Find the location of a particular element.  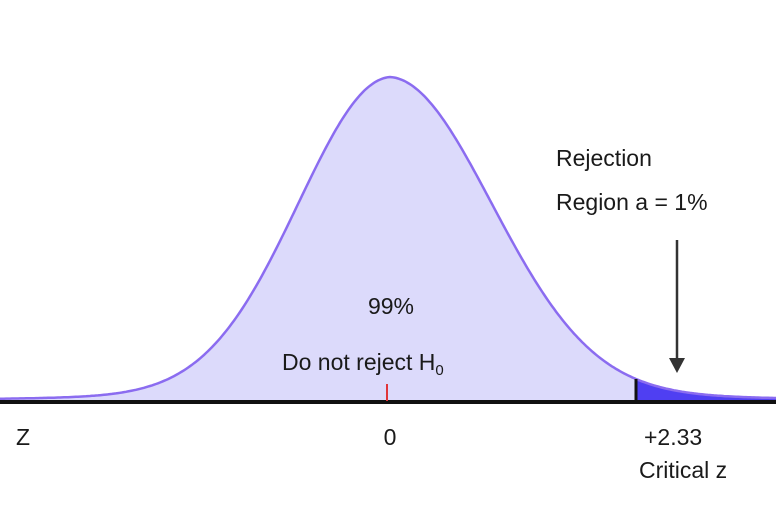

rejection-region-line1: Rejection is located at coordinates (604, 158).